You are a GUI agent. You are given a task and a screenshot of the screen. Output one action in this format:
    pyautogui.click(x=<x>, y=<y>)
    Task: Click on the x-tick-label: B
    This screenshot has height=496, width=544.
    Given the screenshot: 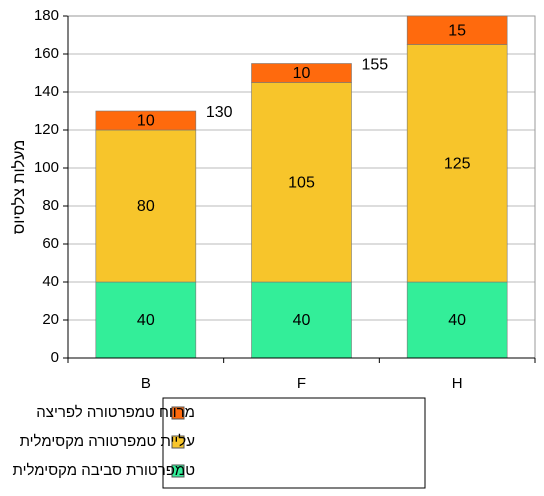 What is the action you would take?
    pyautogui.click(x=146, y=383)
    